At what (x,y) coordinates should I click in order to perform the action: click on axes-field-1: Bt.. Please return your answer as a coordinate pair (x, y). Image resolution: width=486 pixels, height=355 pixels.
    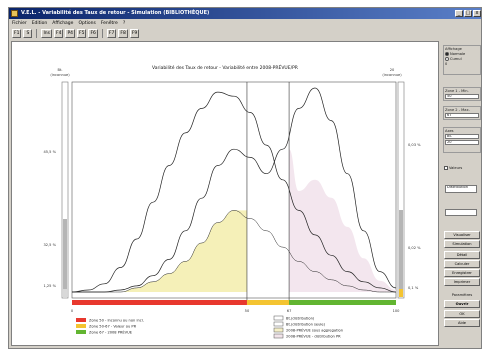
    Looking at the image, I should click on (462, 136).